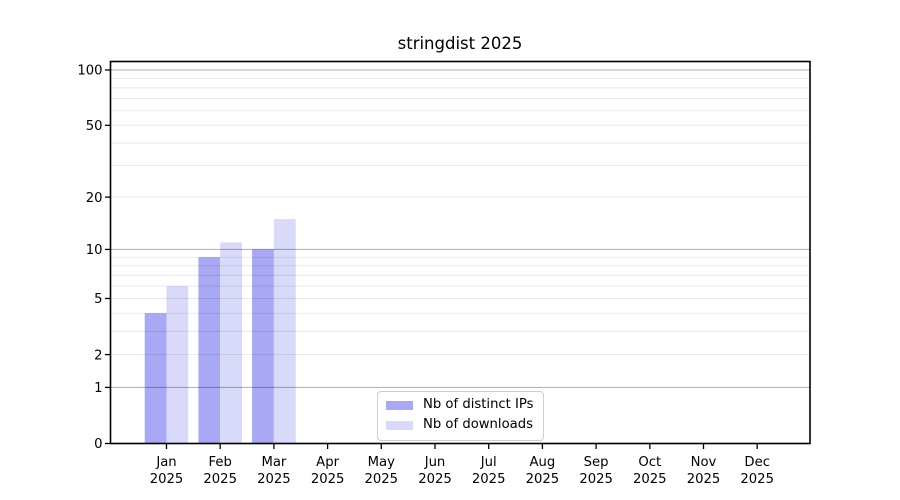 The image size is (900, 500). I want to click on y-tick-label: 20, so click(94, 198).